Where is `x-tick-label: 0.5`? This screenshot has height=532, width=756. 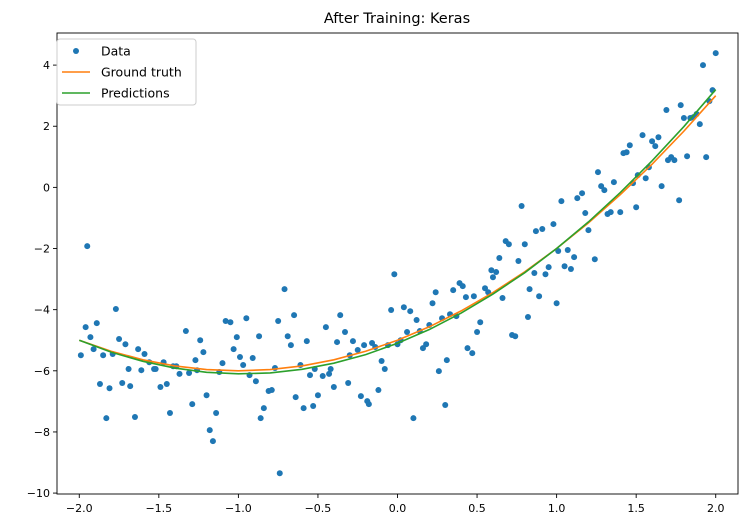
x-tick-label: 0.5 is located at coordinates (477, 508).